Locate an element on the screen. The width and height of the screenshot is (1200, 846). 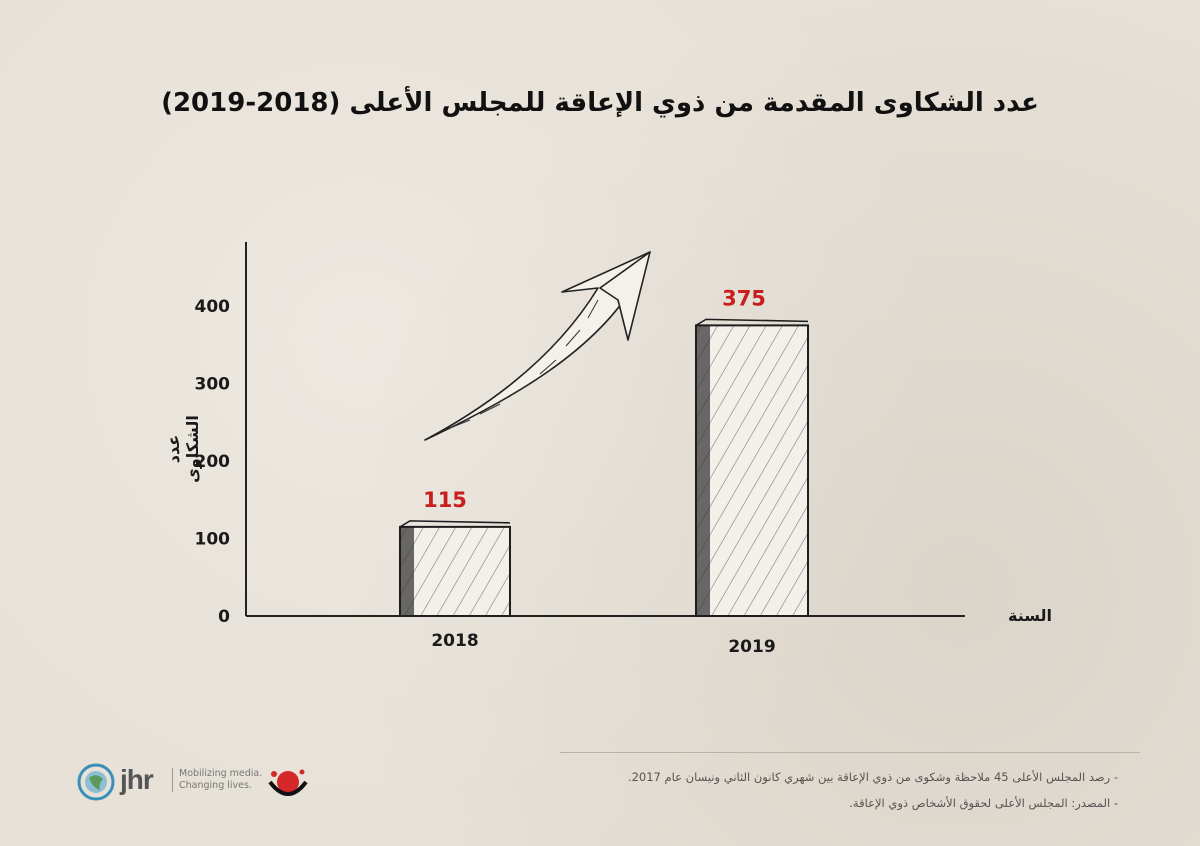
bar-2018 is located at coordinates (455, 568).